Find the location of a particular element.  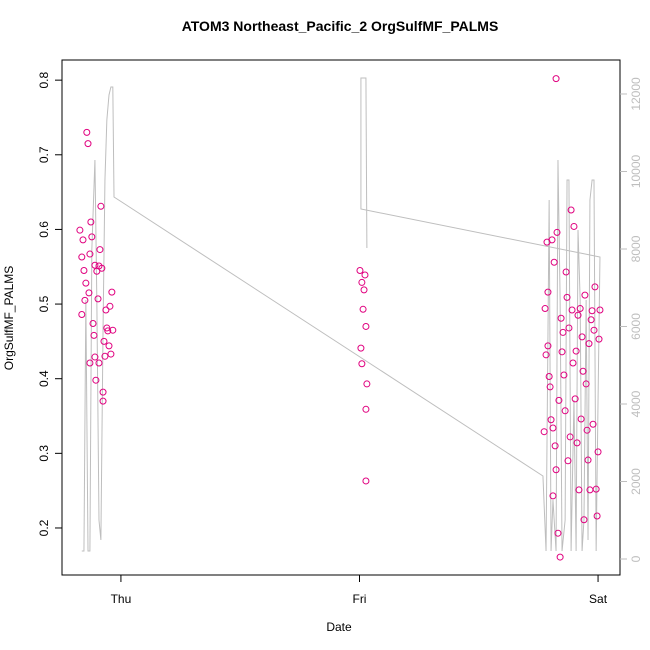

y2-tick-label: 4000 is located at coordinates (636, 403).